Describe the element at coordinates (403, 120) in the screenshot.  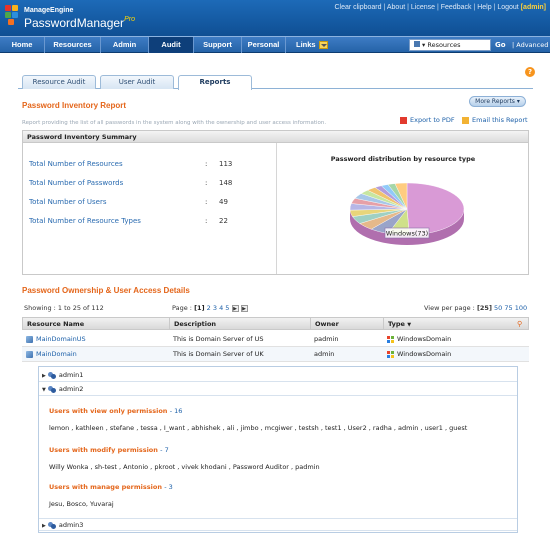
I see `pdf-icon` at that location.